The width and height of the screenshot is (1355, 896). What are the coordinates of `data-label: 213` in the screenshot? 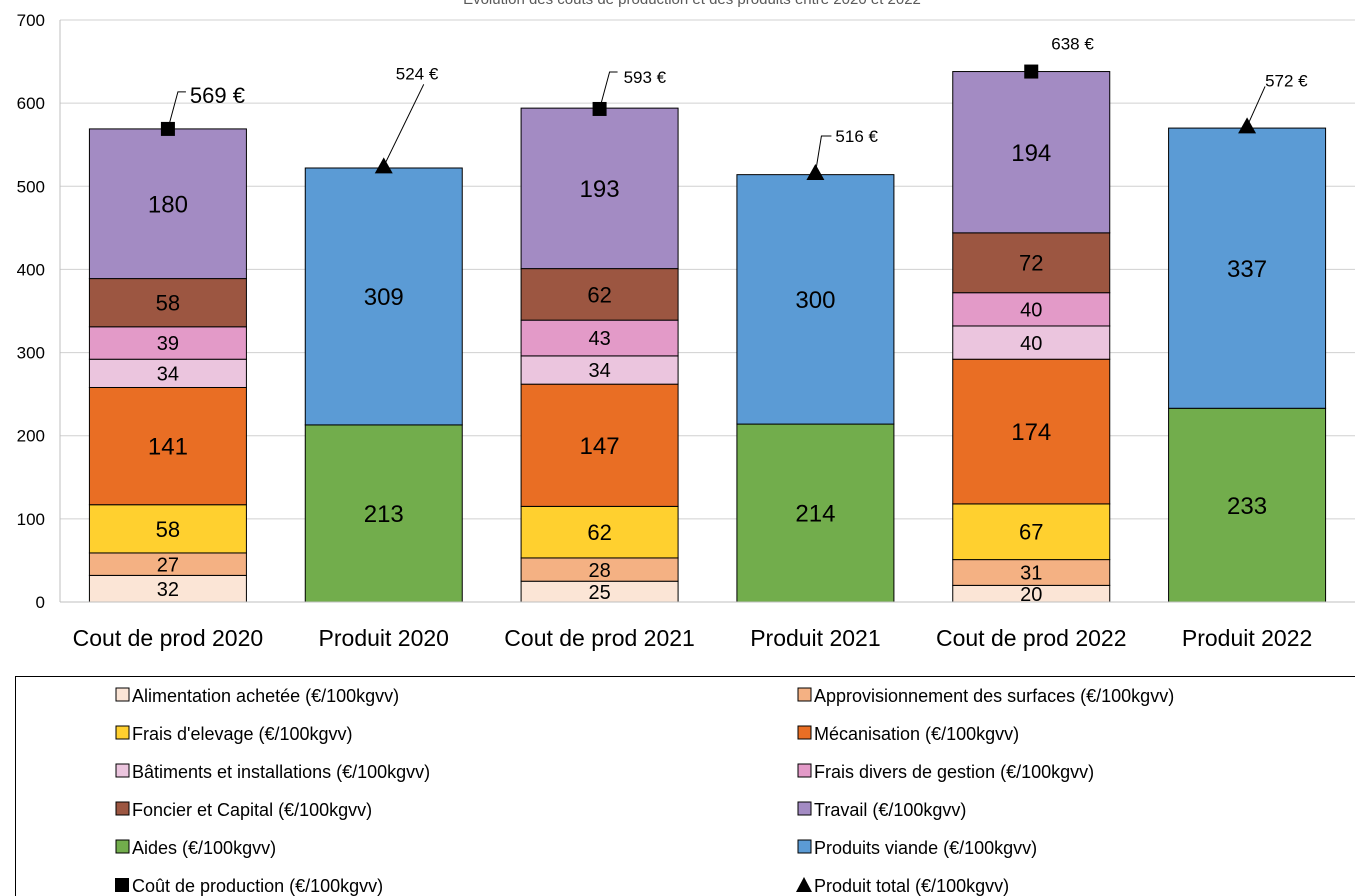 It's located at (384, 514).